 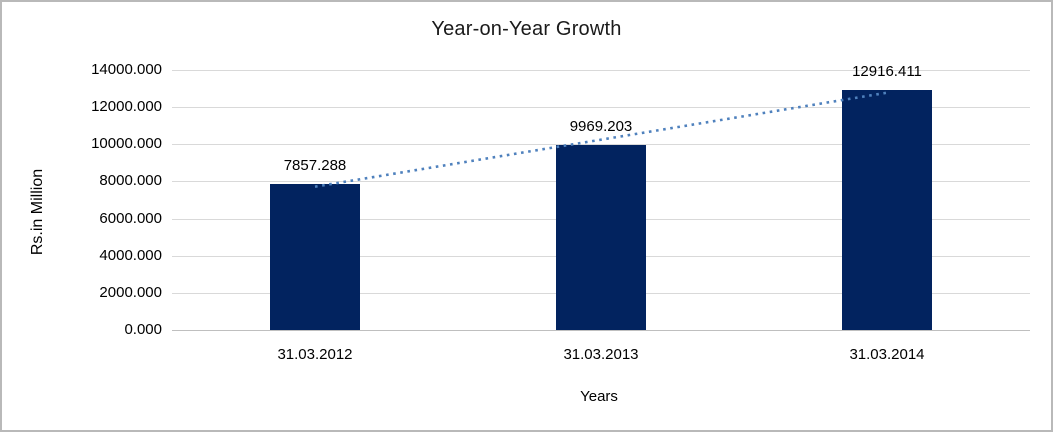 What do you see at coordinates (887, 354) in the screenshot?
I see `x-tick-label: 31.03.2014` at bounding box center [887, 354].